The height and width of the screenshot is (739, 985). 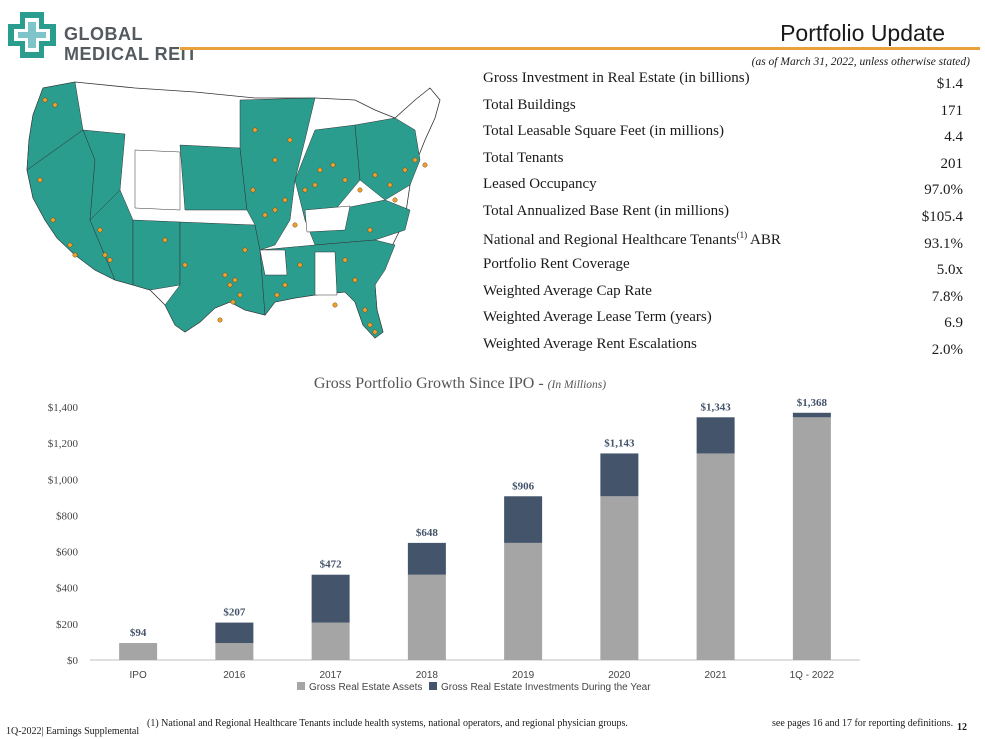 I want to click on state-midwest, so click(x=277, y=174).